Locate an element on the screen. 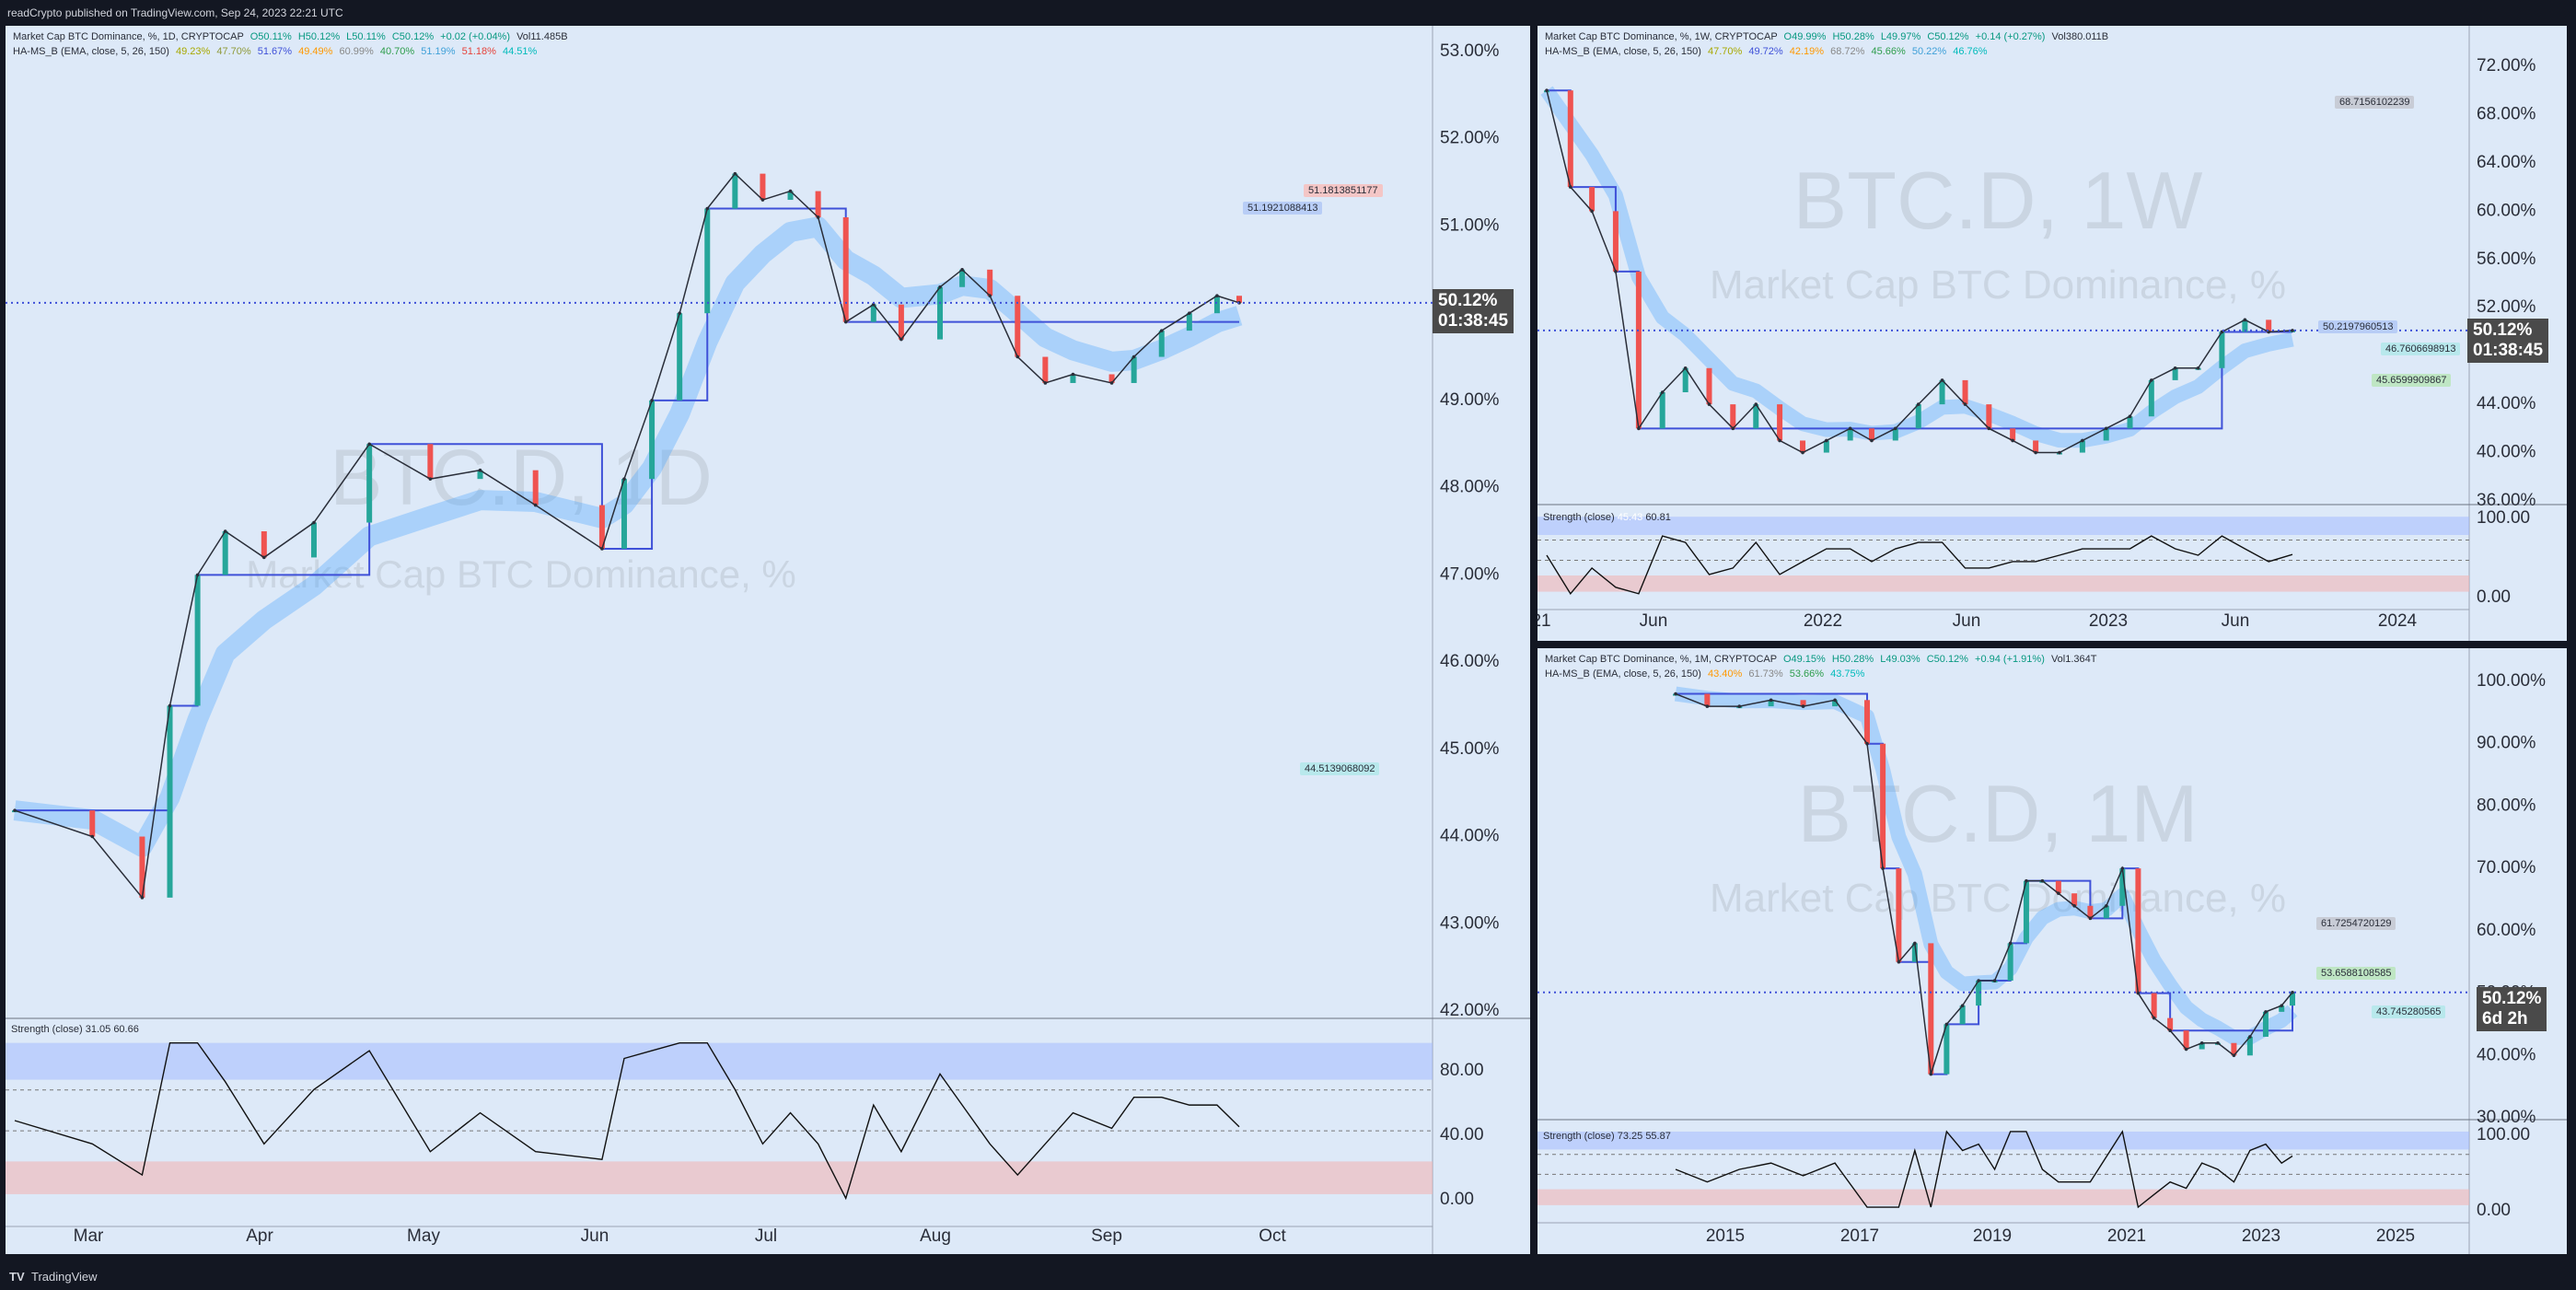  daily-y-tick-label: 42.00% is located at coordinates (1470, 1010).